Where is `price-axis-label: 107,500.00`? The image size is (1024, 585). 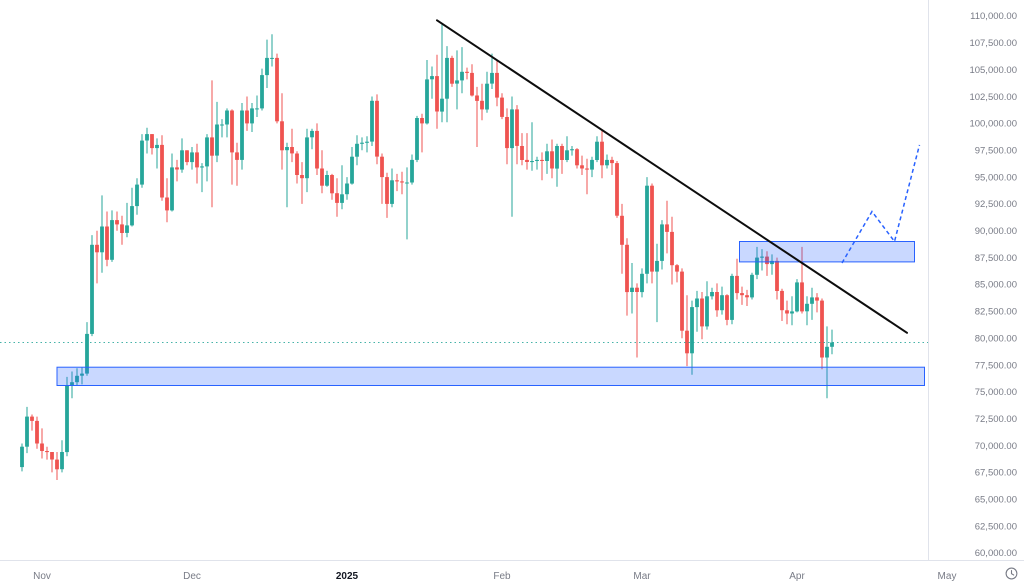 price-axis-label: 107,500.00 is located at coordinates (993, 43).